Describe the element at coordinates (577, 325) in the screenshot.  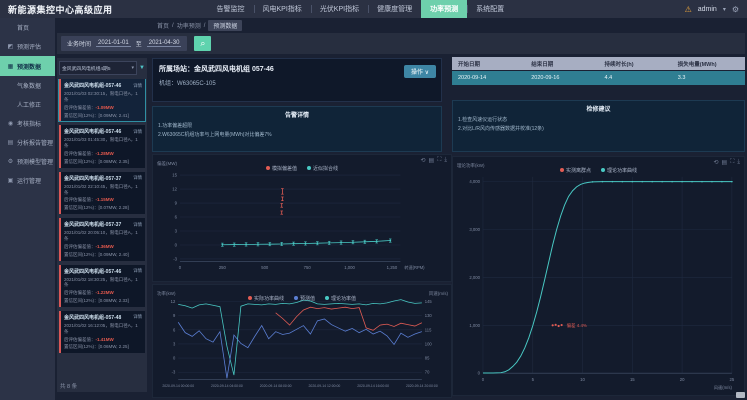
I see `svg-text: 偏差 4.4%` at that location.